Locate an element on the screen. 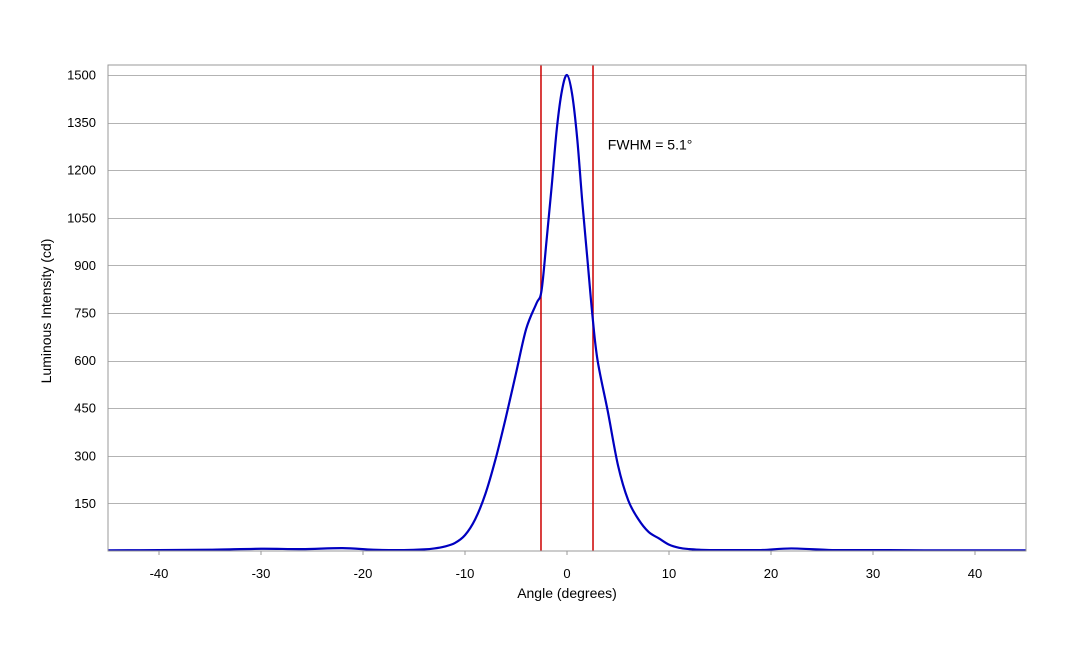 The height and width of the screenshot is (648, 1080). fwhm-markers is located at coordinates (567, 308).